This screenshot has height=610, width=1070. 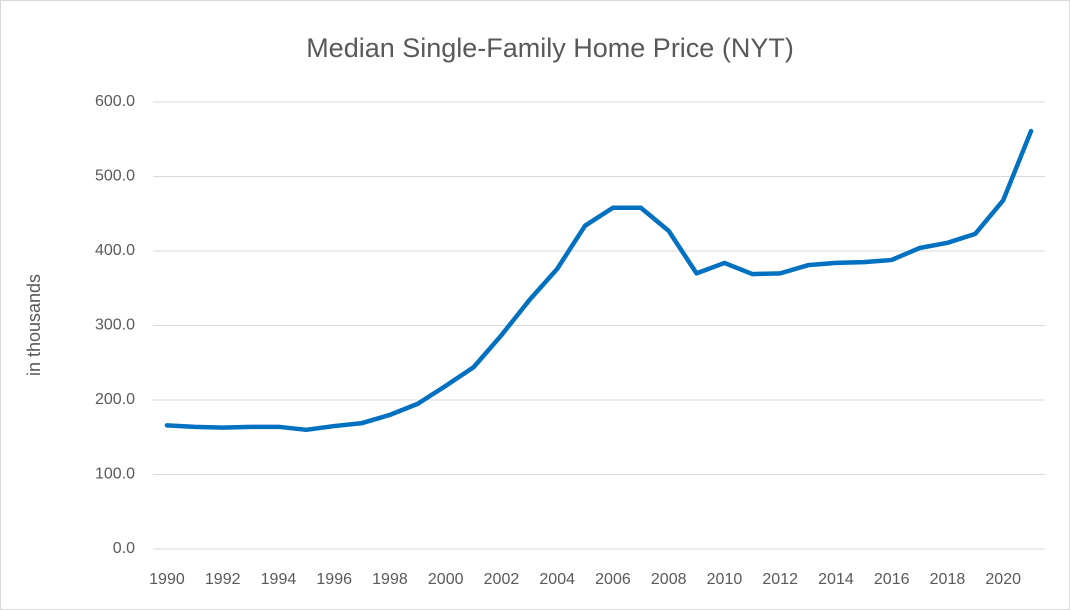 What do you see at coordinates (34, 325) in the screenshot?
I see `y-axis-label: in thousands` at bounding box center [34, 325].